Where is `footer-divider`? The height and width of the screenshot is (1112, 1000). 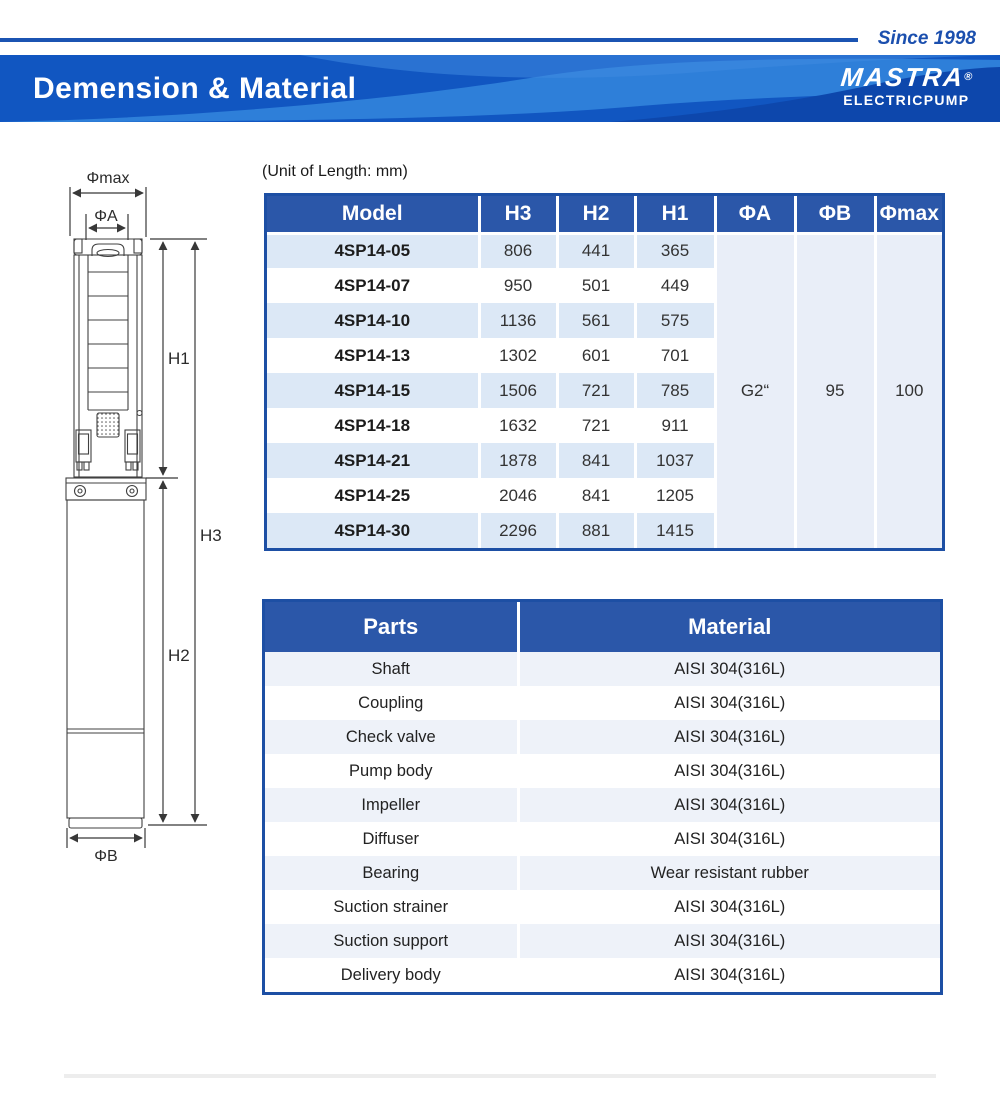 footer-divider is located at coordinates (500, 1076).